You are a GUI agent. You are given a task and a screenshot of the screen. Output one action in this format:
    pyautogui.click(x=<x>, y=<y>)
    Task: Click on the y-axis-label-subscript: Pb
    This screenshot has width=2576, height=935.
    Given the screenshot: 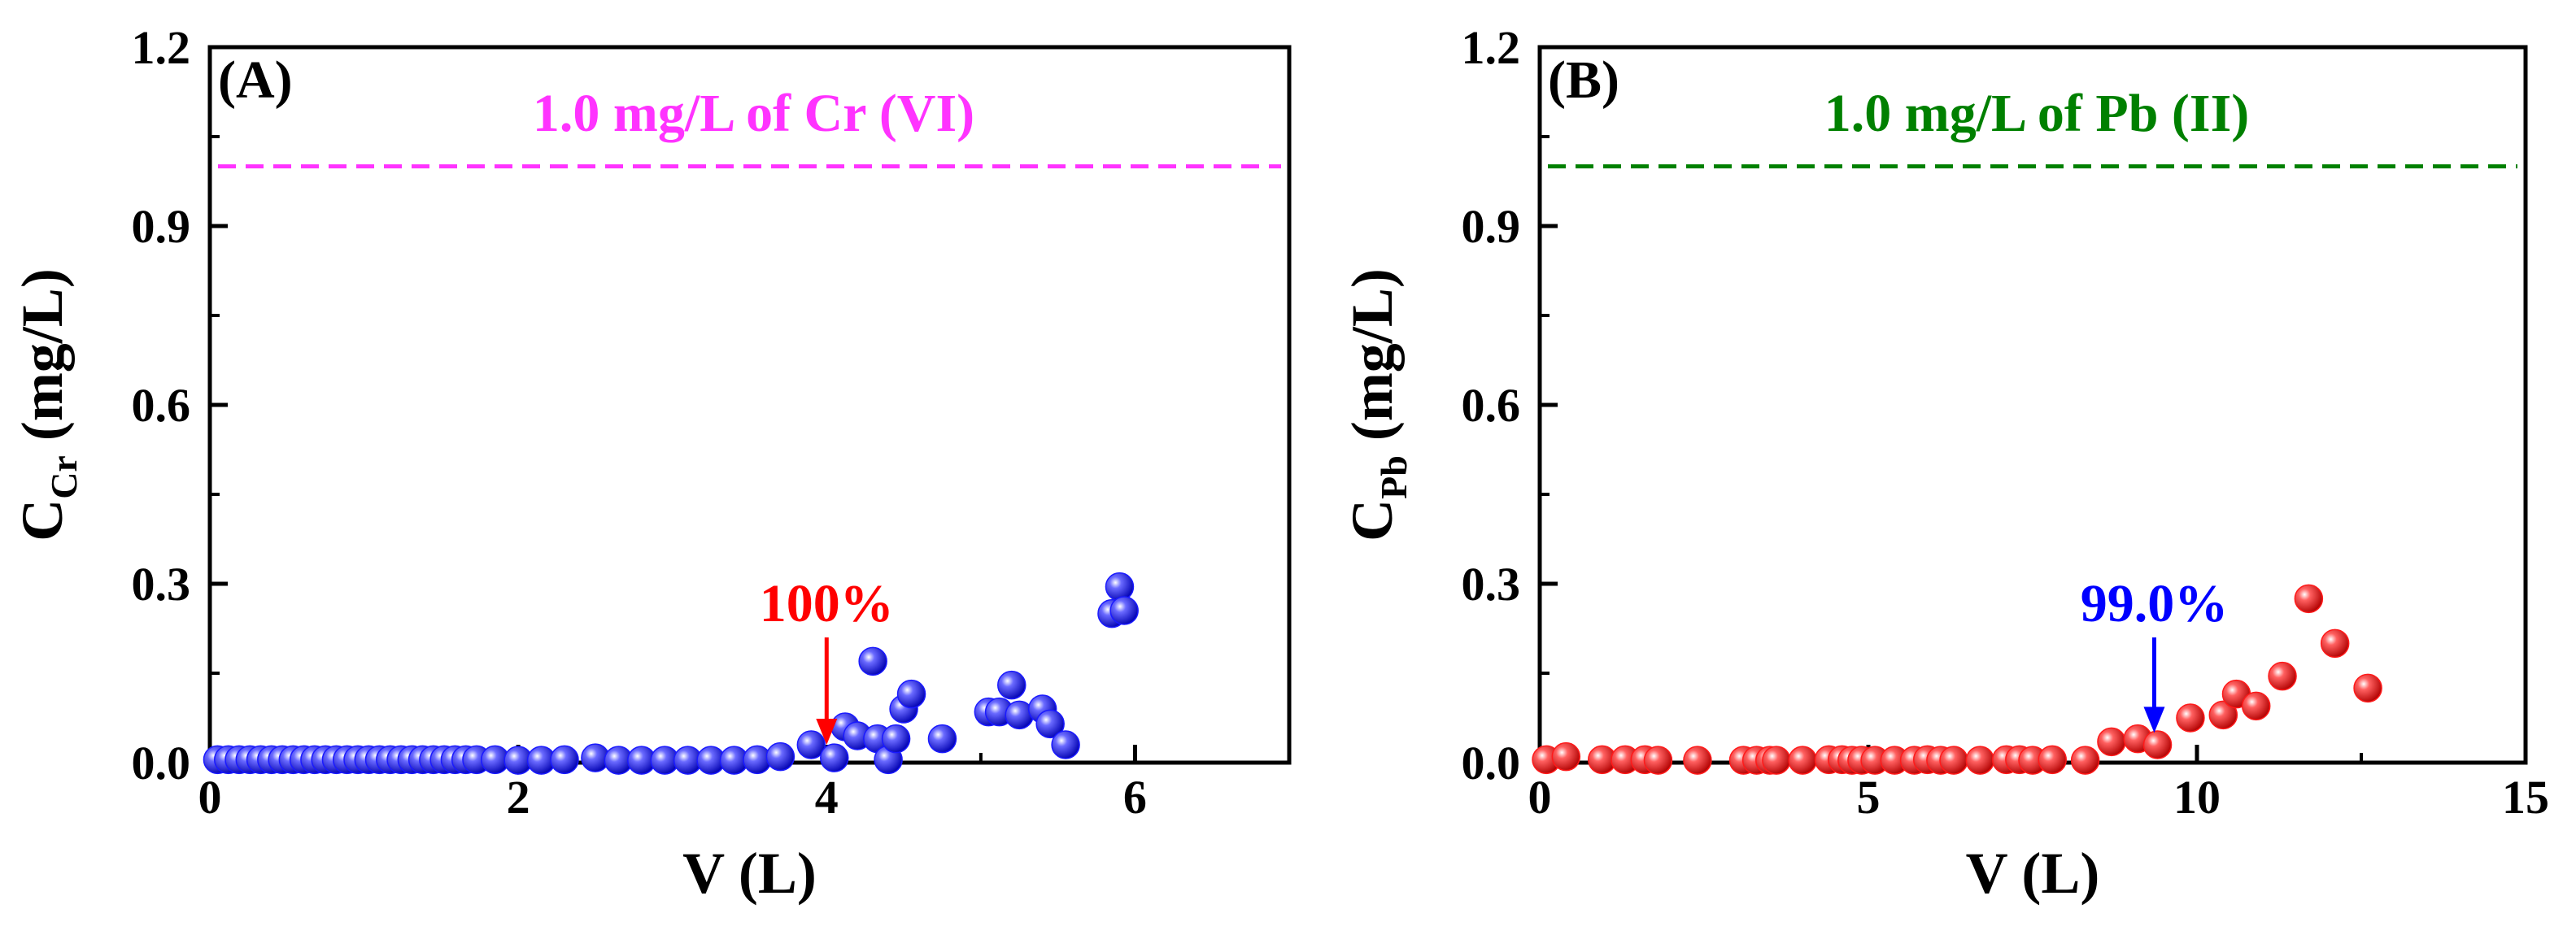 What is the action you would take?
    pyautogui.click(x=1393, y=477)
    